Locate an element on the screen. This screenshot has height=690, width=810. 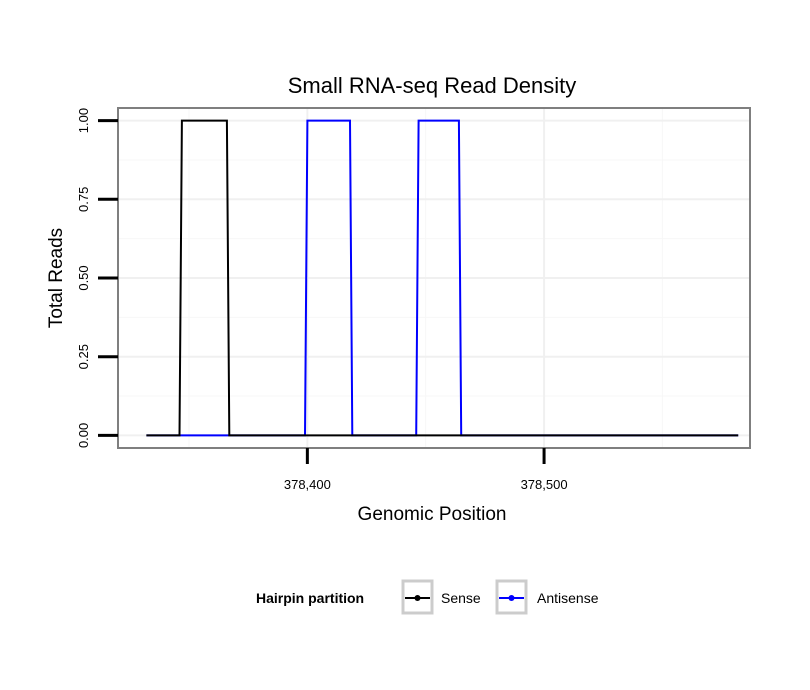
y-tick-label: 0.50 is located at coordinates (83, 277).